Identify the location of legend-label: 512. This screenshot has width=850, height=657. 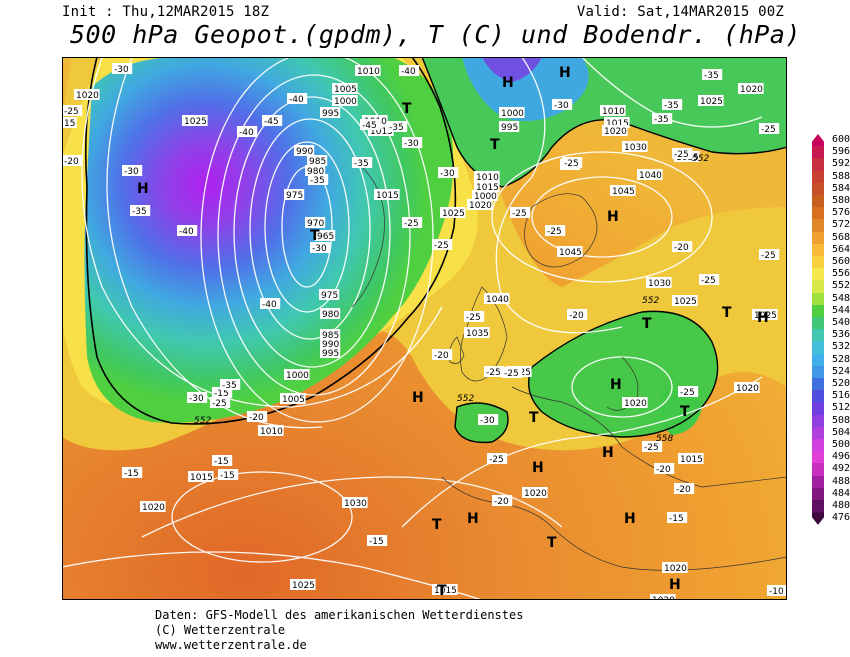
(841, 408).